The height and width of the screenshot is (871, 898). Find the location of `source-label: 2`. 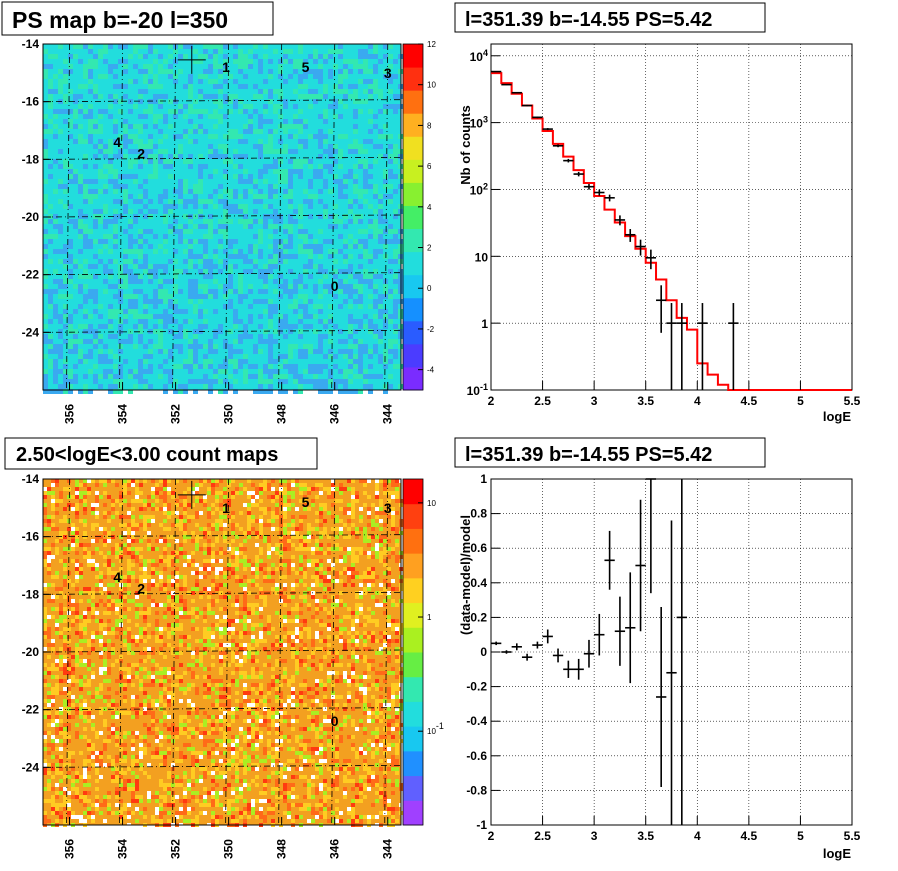

source-label: 2 is located at coordinates (141, 154).